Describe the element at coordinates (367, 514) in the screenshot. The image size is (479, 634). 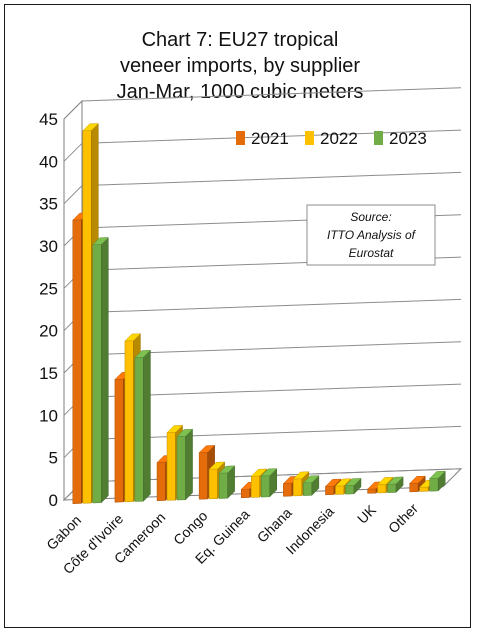
I see `x-tick-label: UK` at that location.